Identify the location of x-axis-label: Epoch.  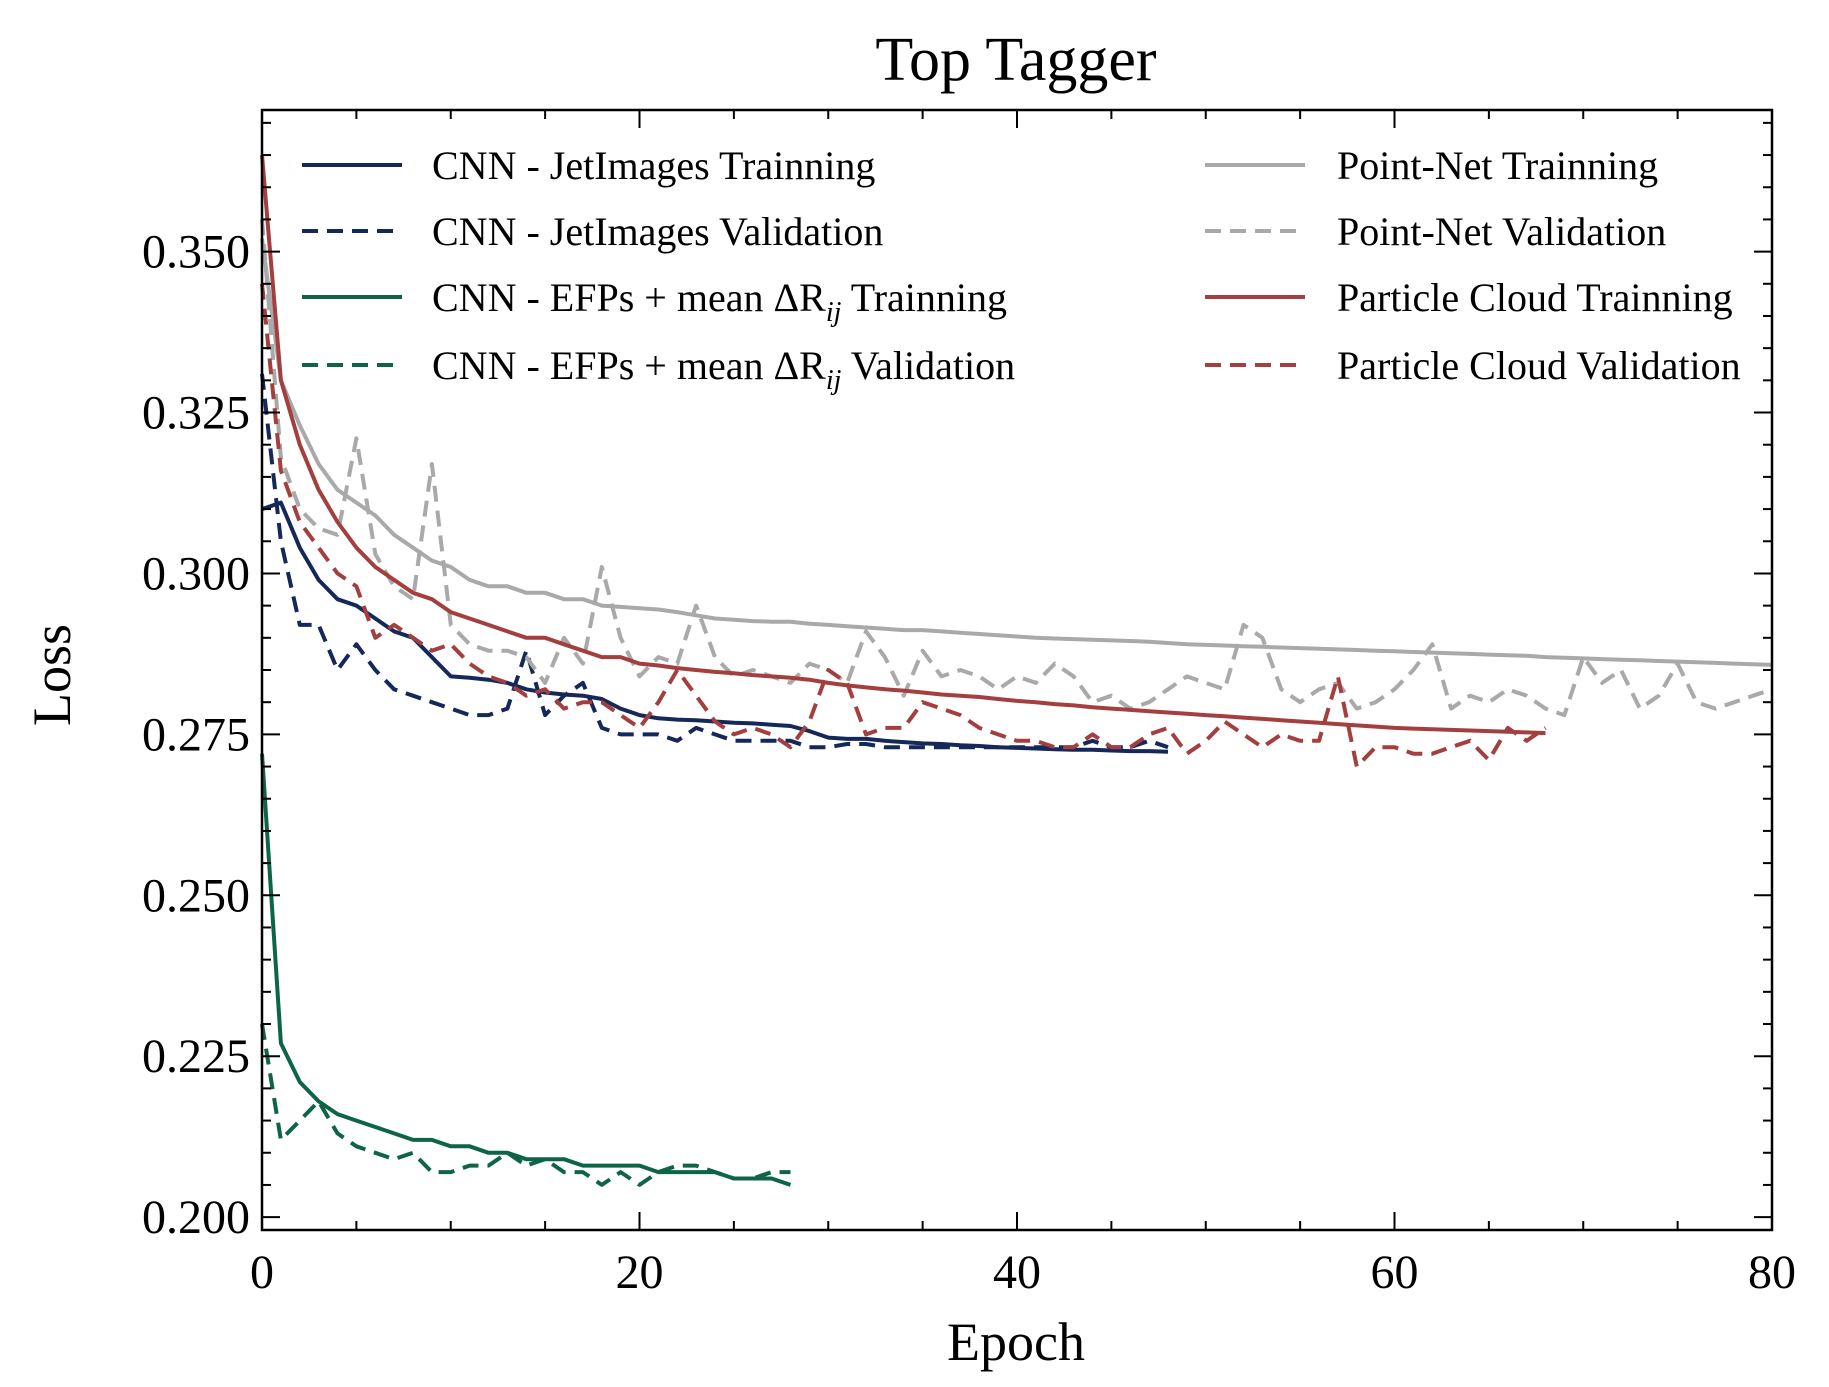
(1016, 1342).